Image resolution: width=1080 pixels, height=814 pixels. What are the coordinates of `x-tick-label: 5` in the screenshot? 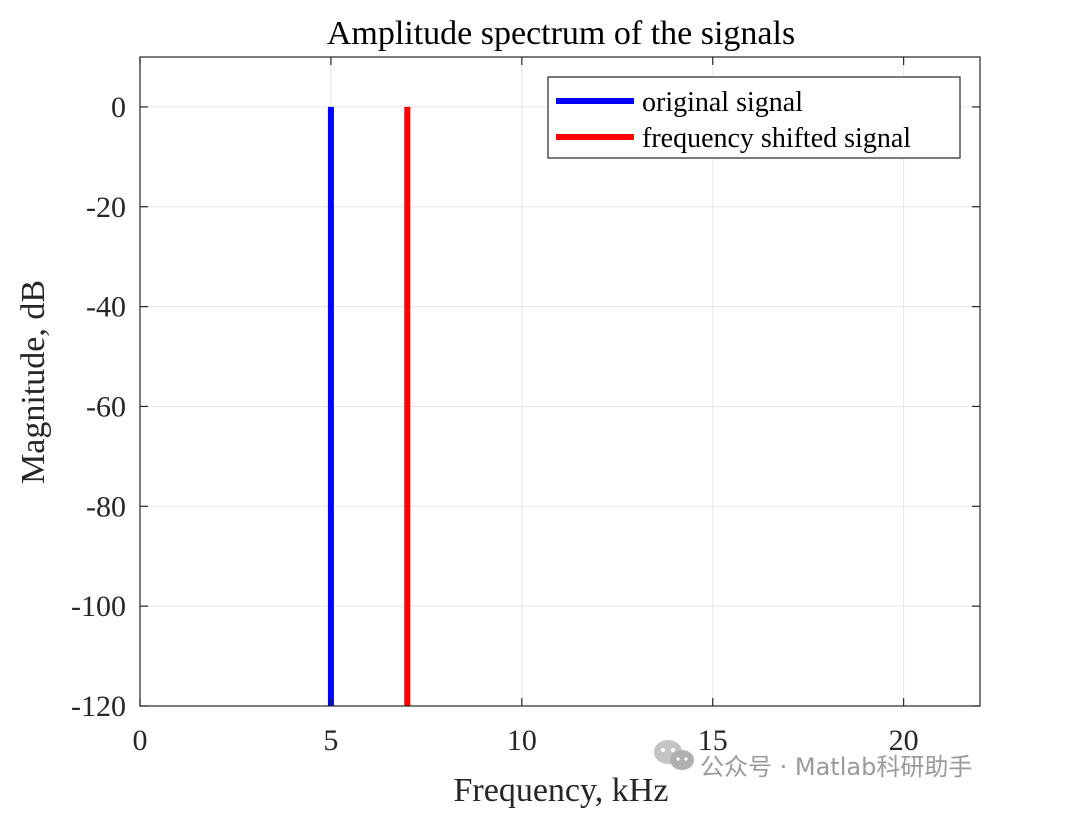 It's located at (330, 740).